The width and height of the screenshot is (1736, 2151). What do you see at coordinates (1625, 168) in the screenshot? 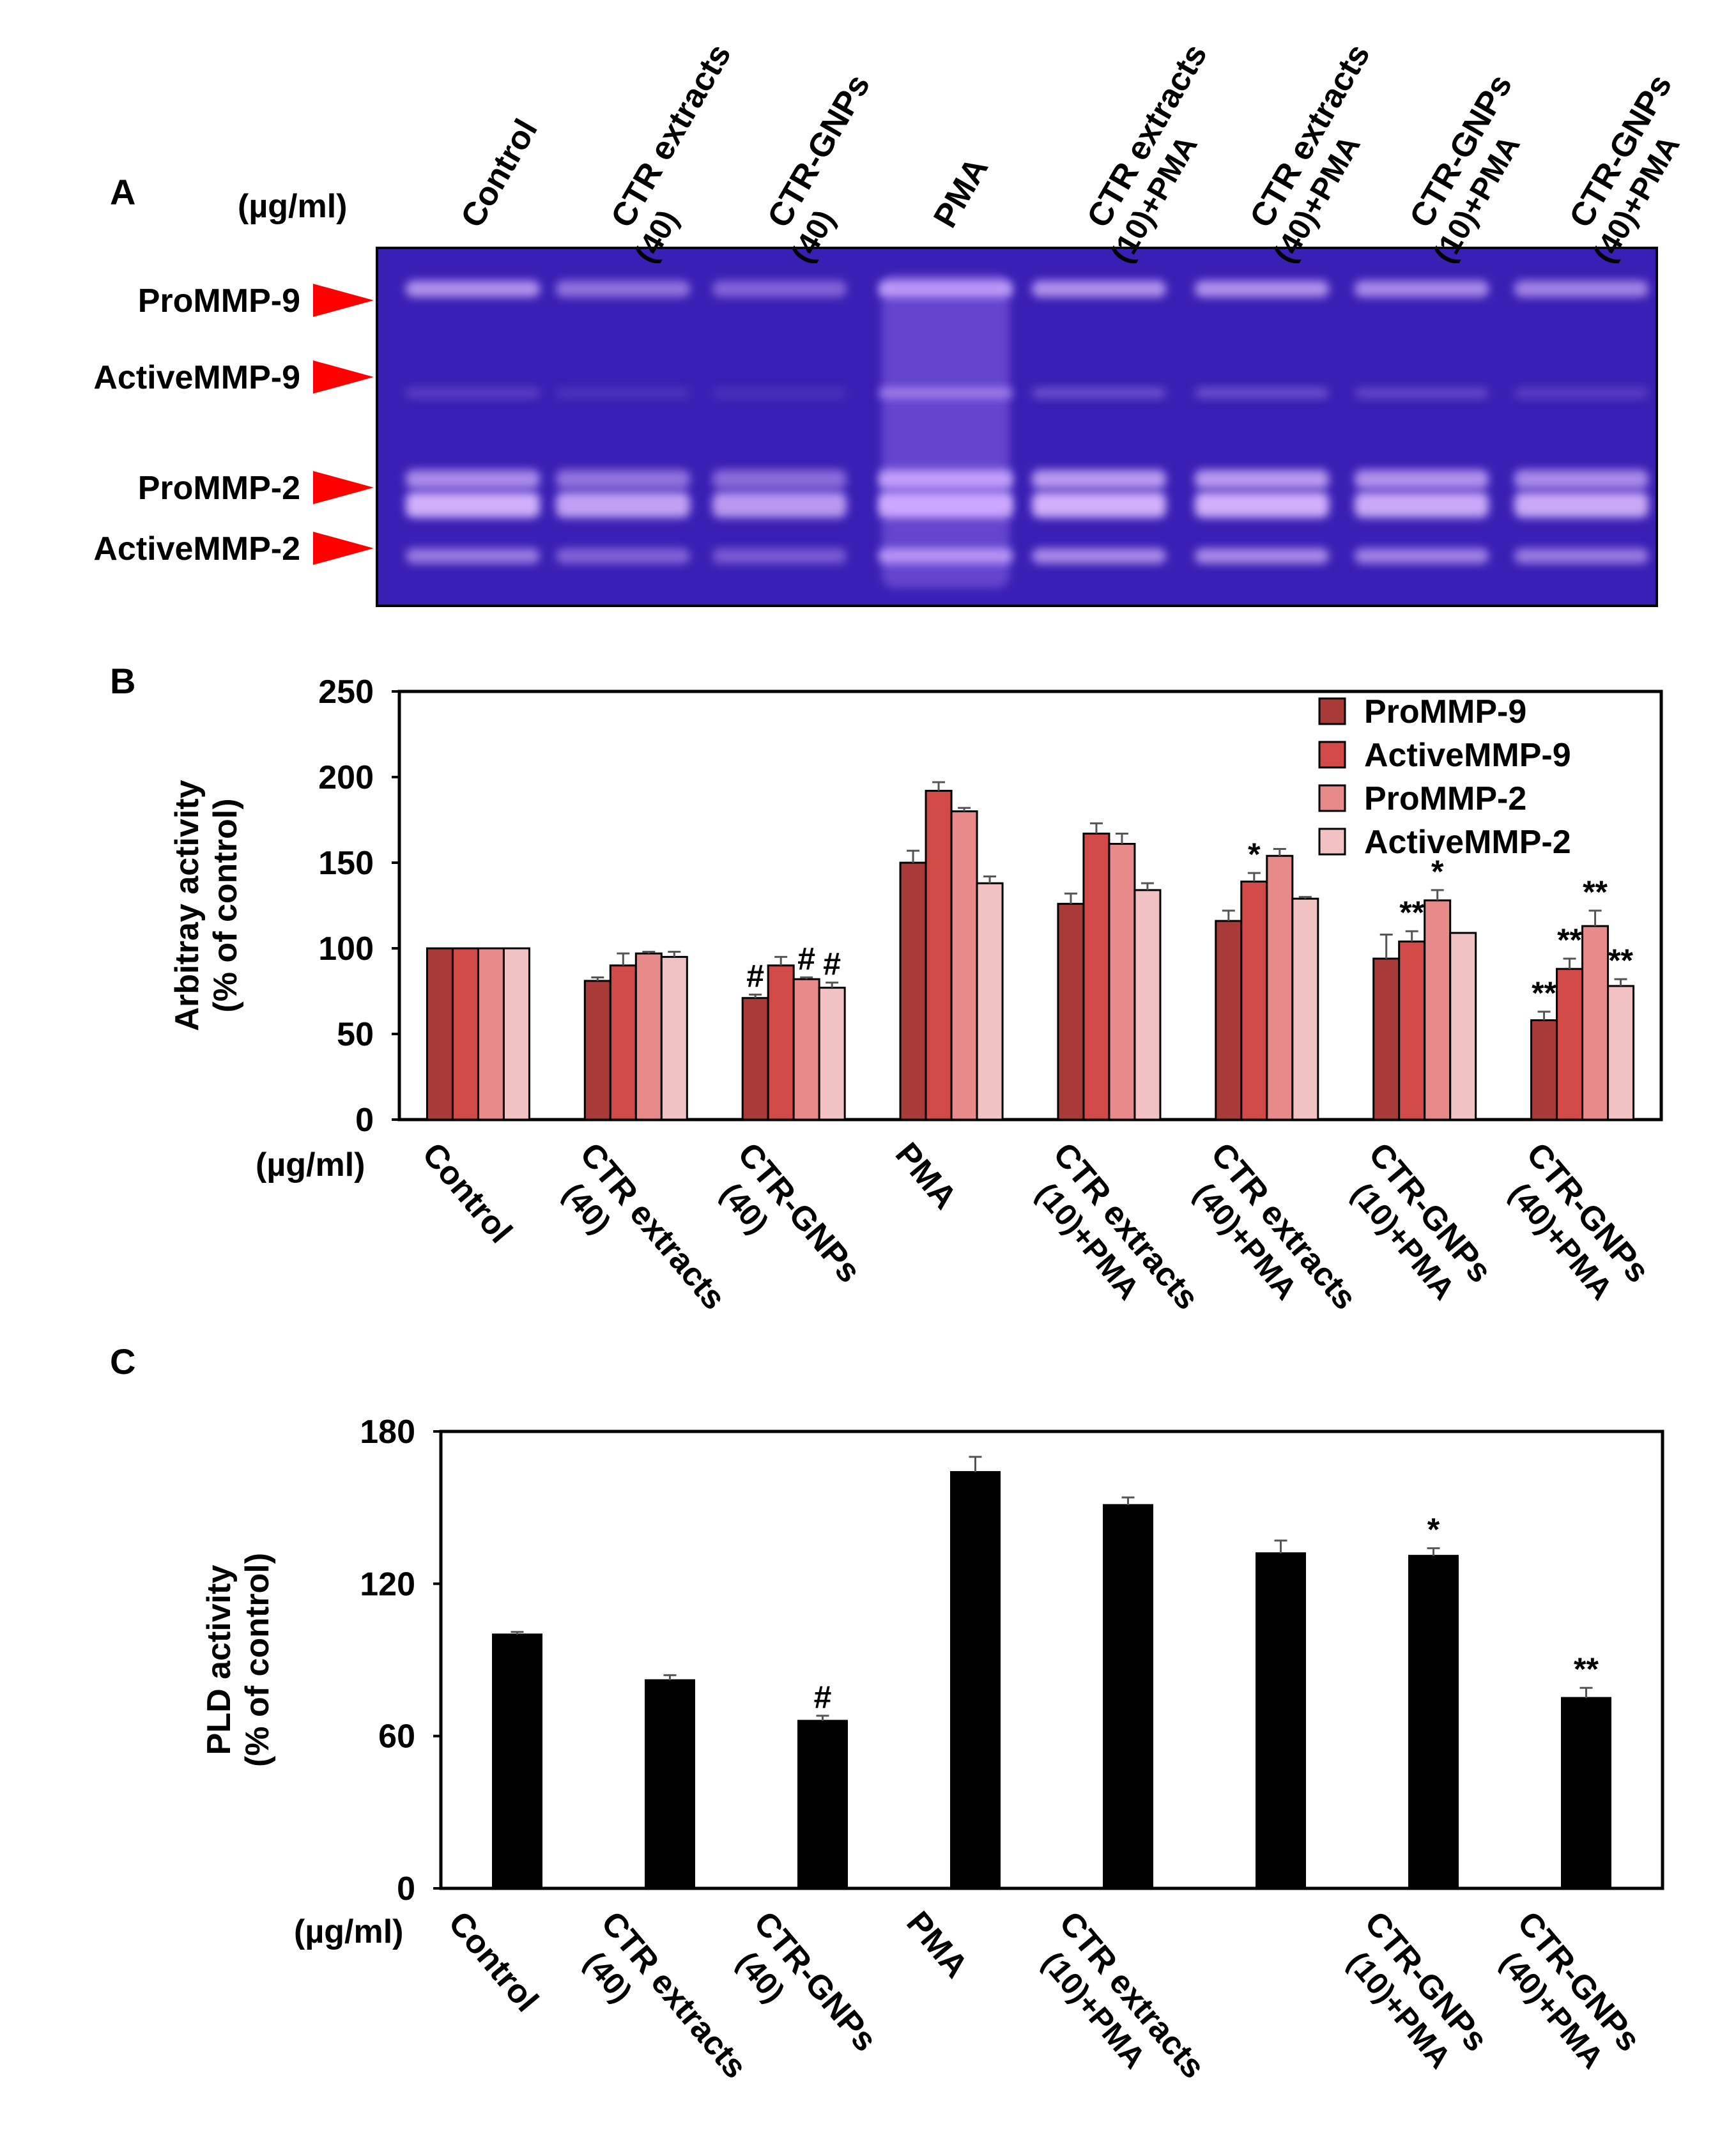
I see `lane-label-7: CTR-GNPs(40)+PMA` at bounding box center [1625, 168].